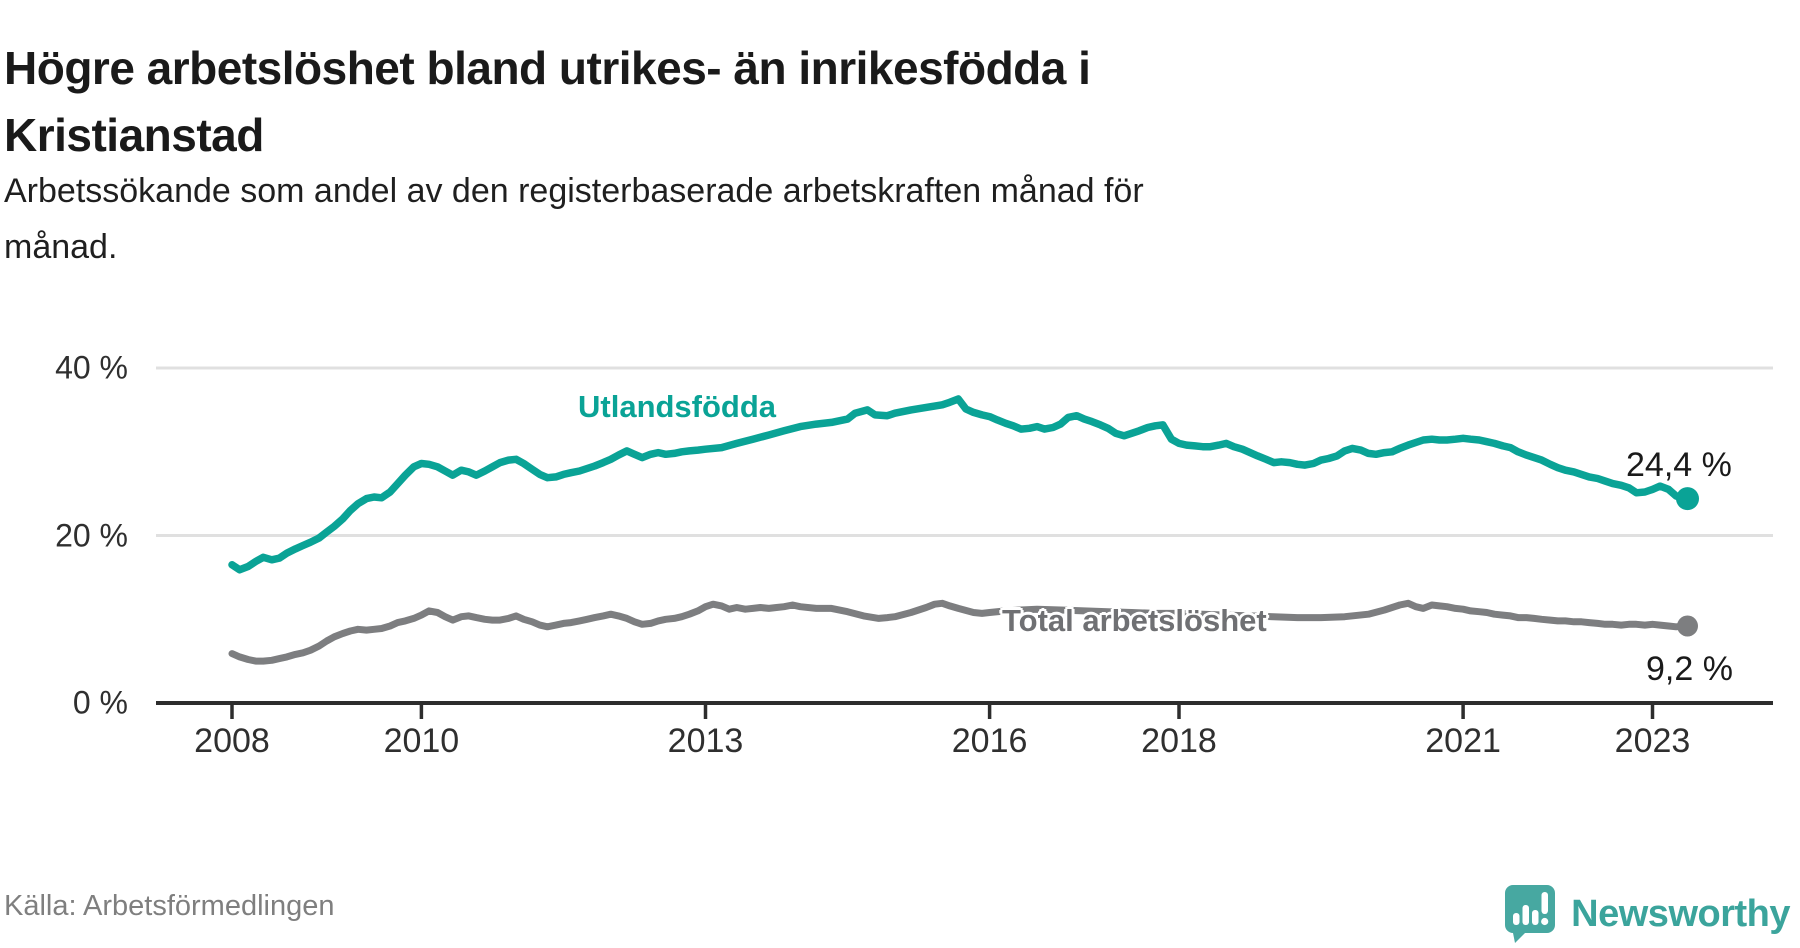  I want to click on subtitle-line-2: månad., so click(61, 247).